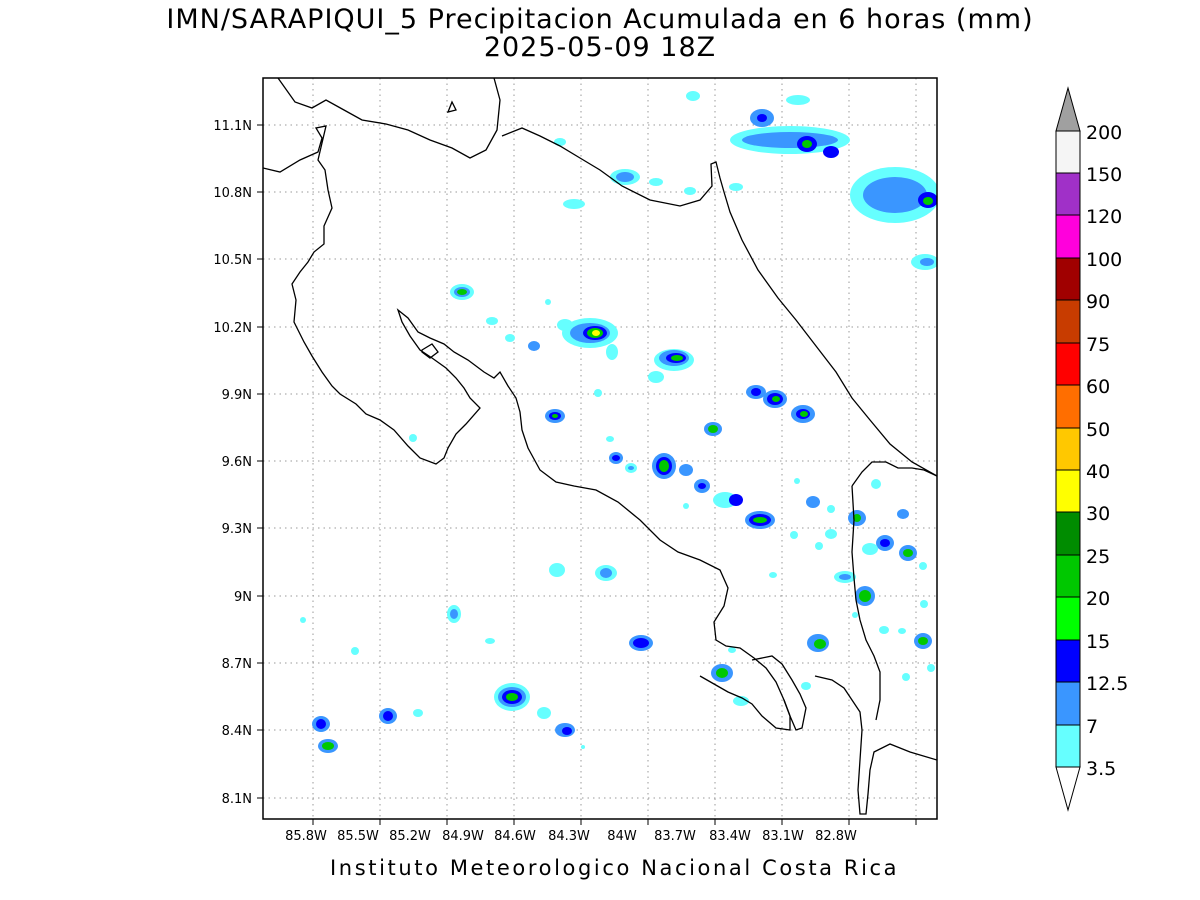 This screenshot has width=1200, height=900. Describe the element at coordinates (1101, 769) in the screenshot. I see `legend-level-label: 3.5` at that location.